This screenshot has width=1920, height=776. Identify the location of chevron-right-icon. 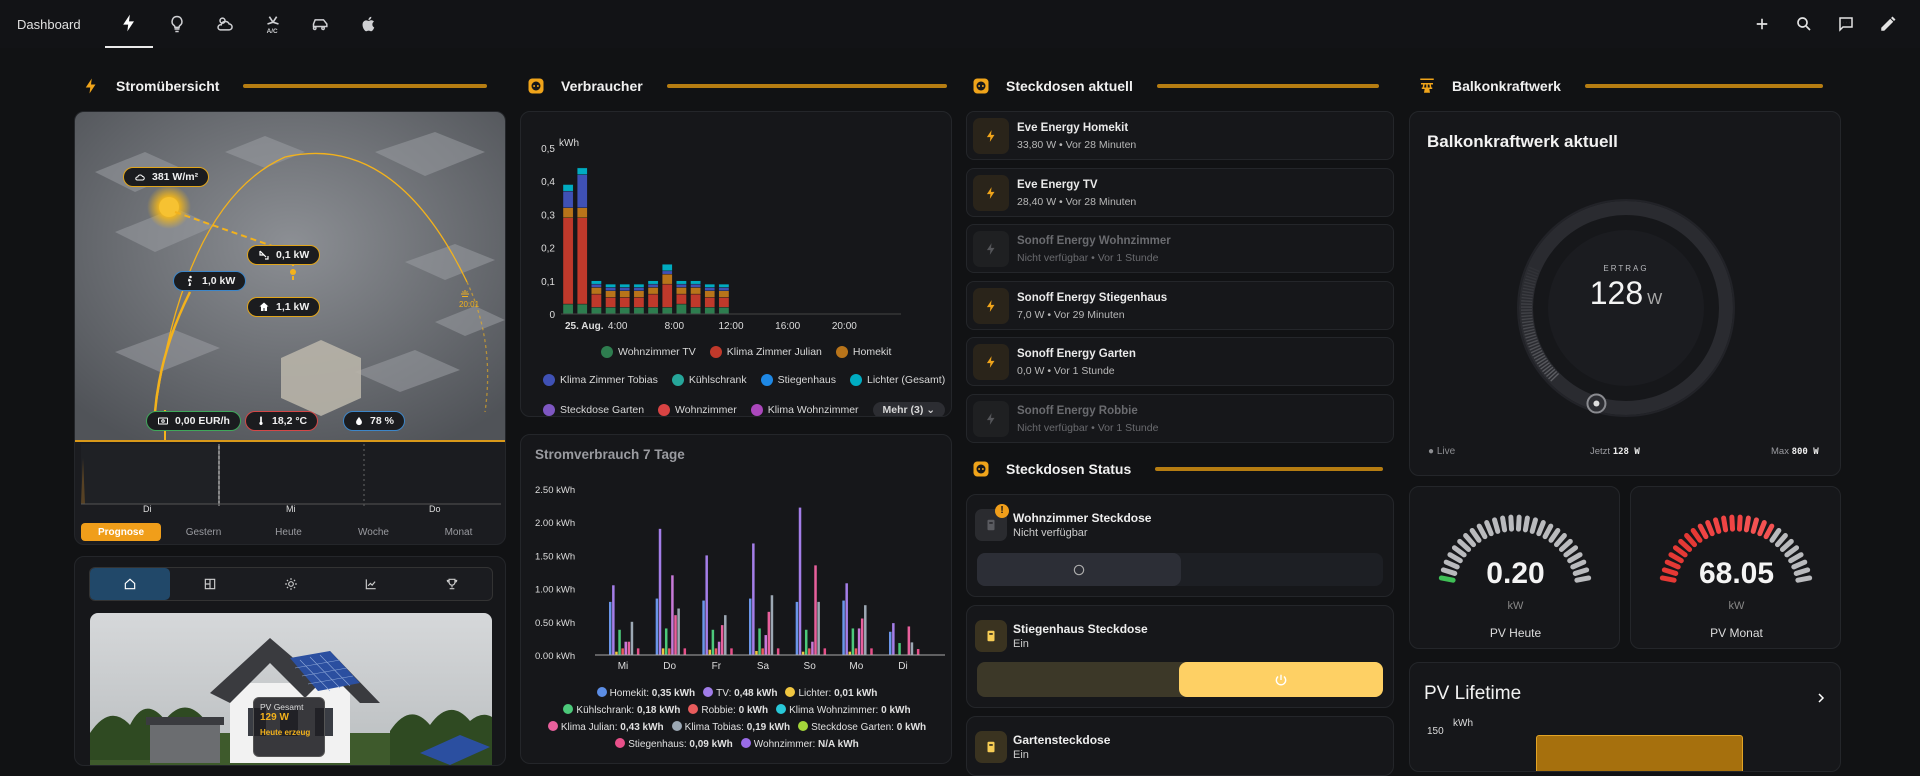
(1821, 698).